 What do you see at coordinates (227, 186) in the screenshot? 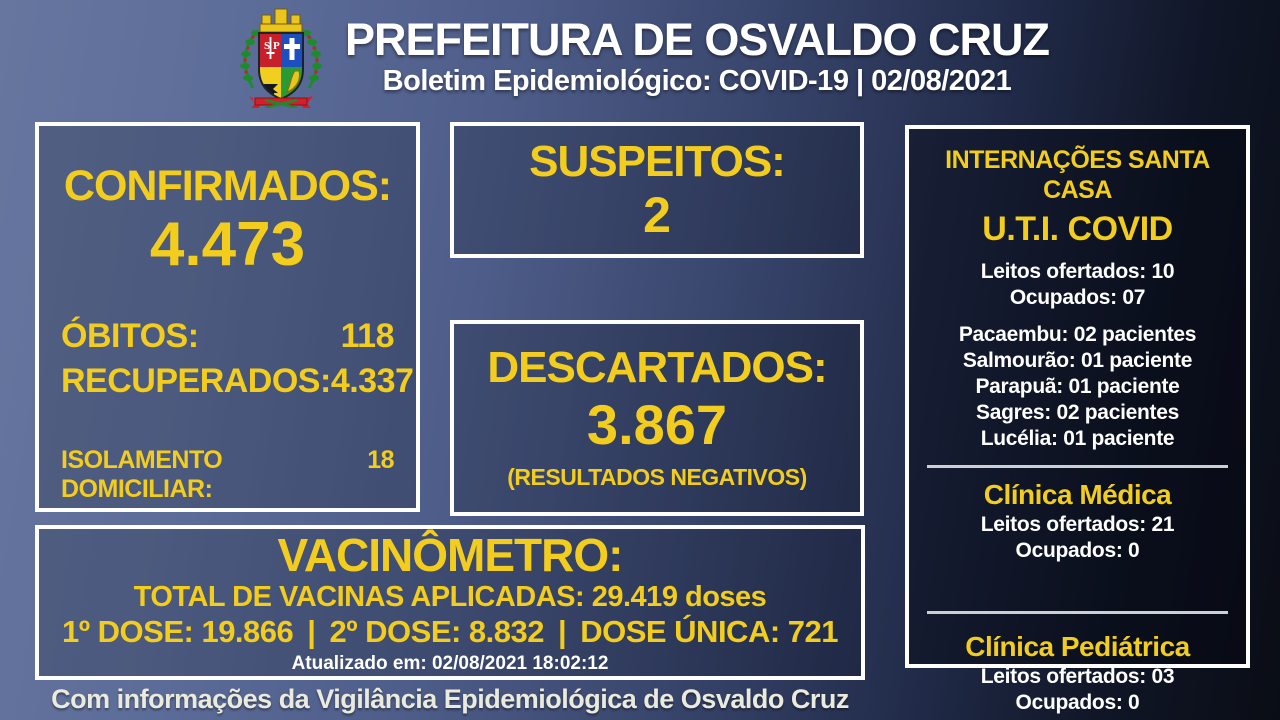
I see `confirmados-title: CONFIRMADOS:` at bounding box center [227, 186].